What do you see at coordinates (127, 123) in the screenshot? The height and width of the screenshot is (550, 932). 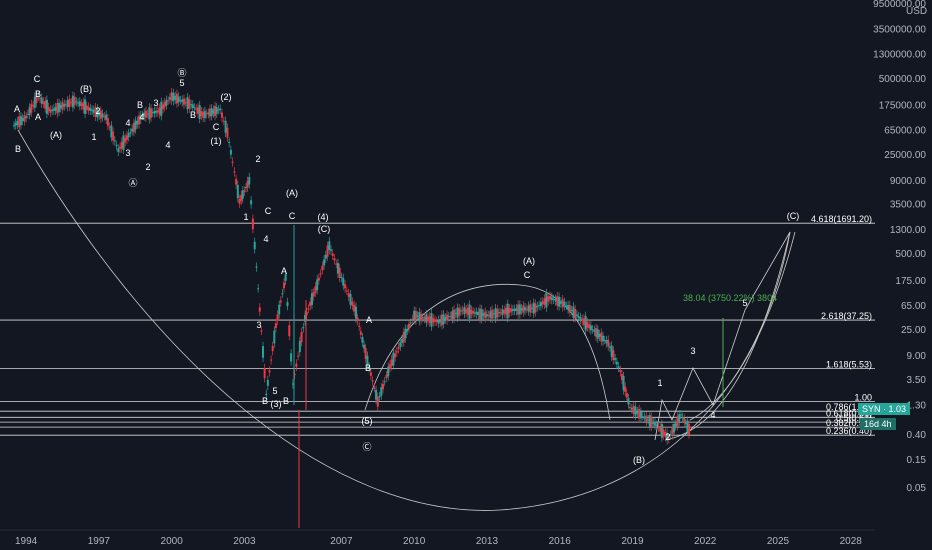 I see `wave-label-9: 4` at bounding box center [127, 123].